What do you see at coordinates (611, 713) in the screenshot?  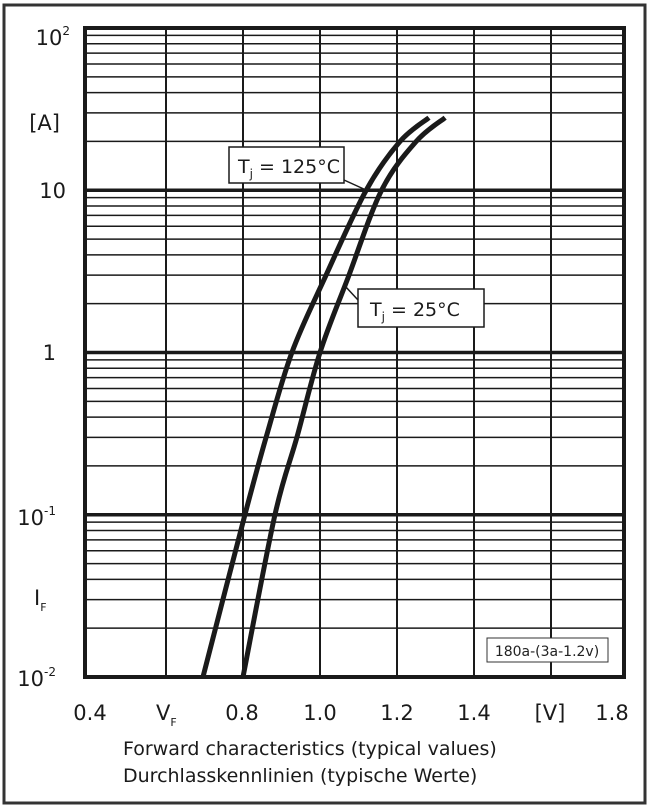 I see `x-tick-1.8: 1.8` at bounding box center [611, 713].